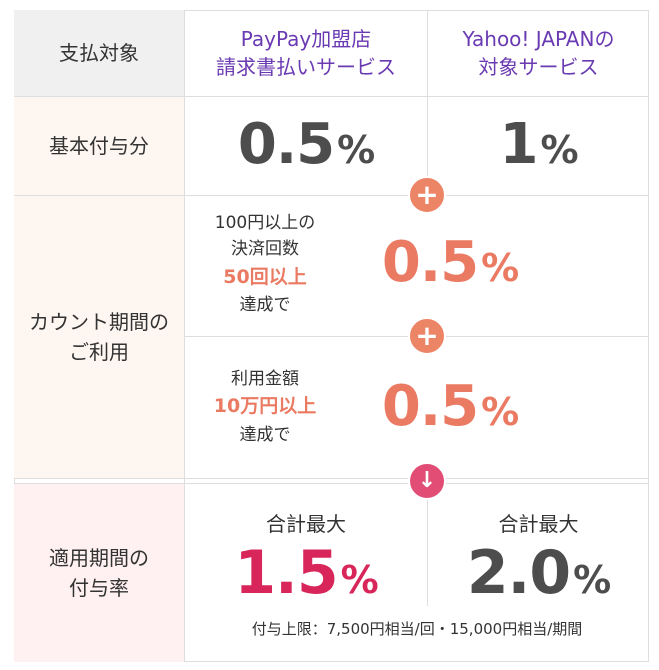  Describe the element at coordinates (306, 53) in the screenshot. I see `column-header-paypay: PayPay加盟店 請求書払いサービス` at that location.